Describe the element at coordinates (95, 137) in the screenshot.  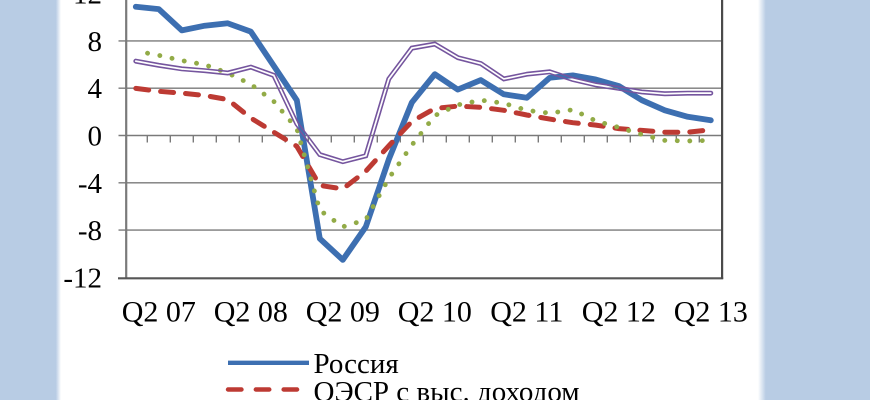
I see `svg-text: 0` at that location.